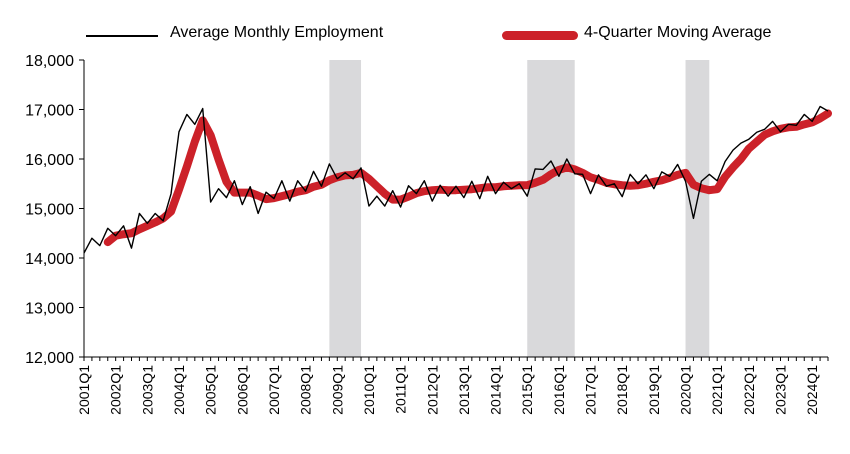 The height and width of the screenshot is (454, 850). Describe the element at coordinates (274, 390) in the screenshot. I see `x-tick-label: 2007Q1` at that location.